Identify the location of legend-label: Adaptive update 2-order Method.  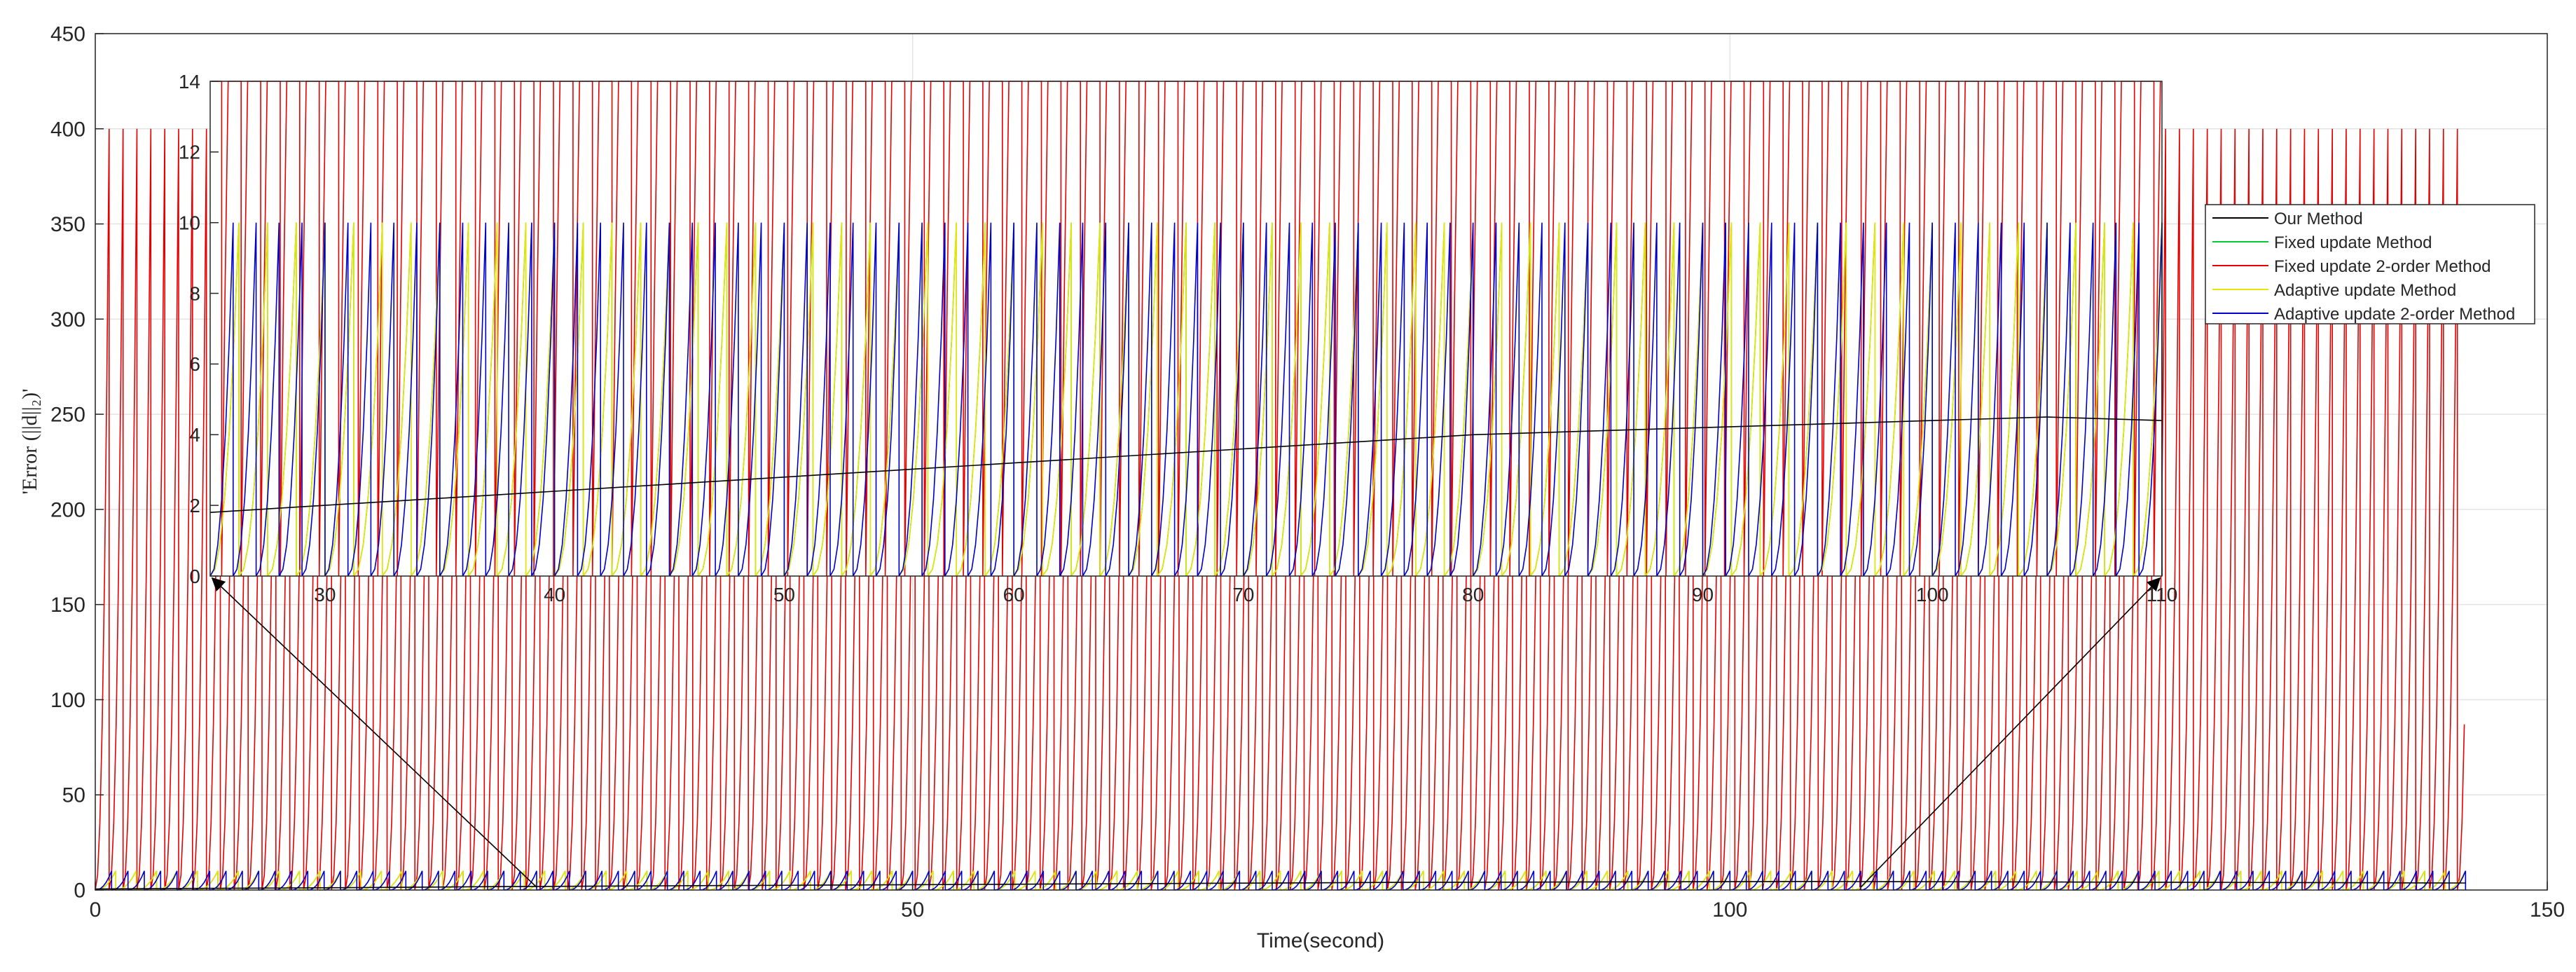
(2394, 314).